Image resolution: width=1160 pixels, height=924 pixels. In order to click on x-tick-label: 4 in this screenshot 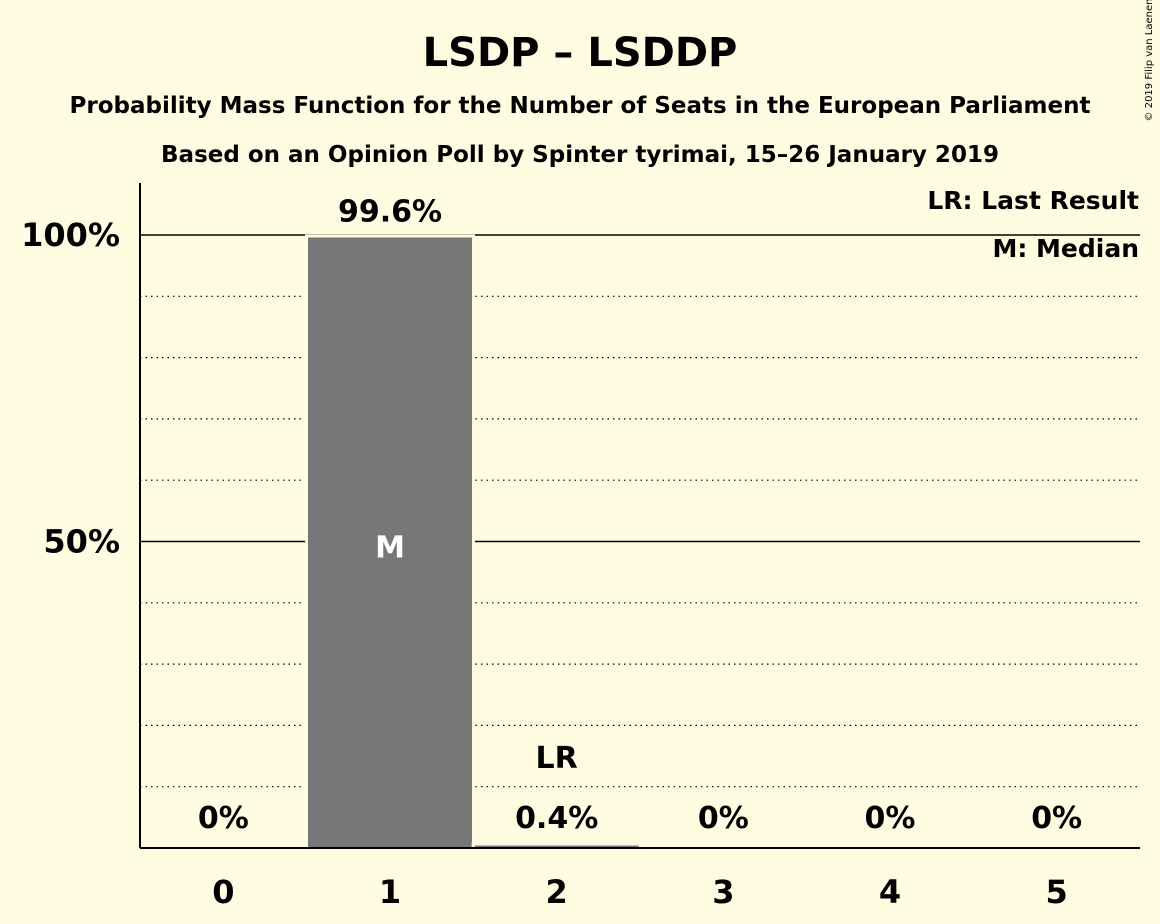, I will do `click(890, 892)`.